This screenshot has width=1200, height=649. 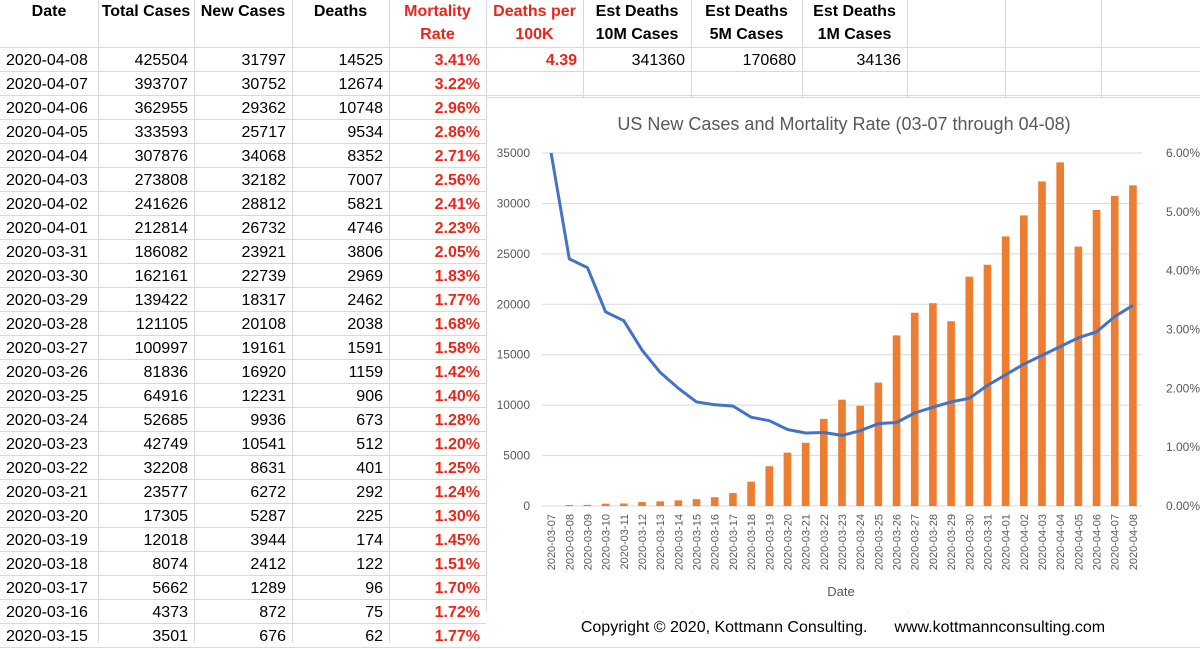 What do you see at coordinates (264, 84) in the screenshot?
I see `cell-new-cases: 30752` at bounding box center [264, 84].